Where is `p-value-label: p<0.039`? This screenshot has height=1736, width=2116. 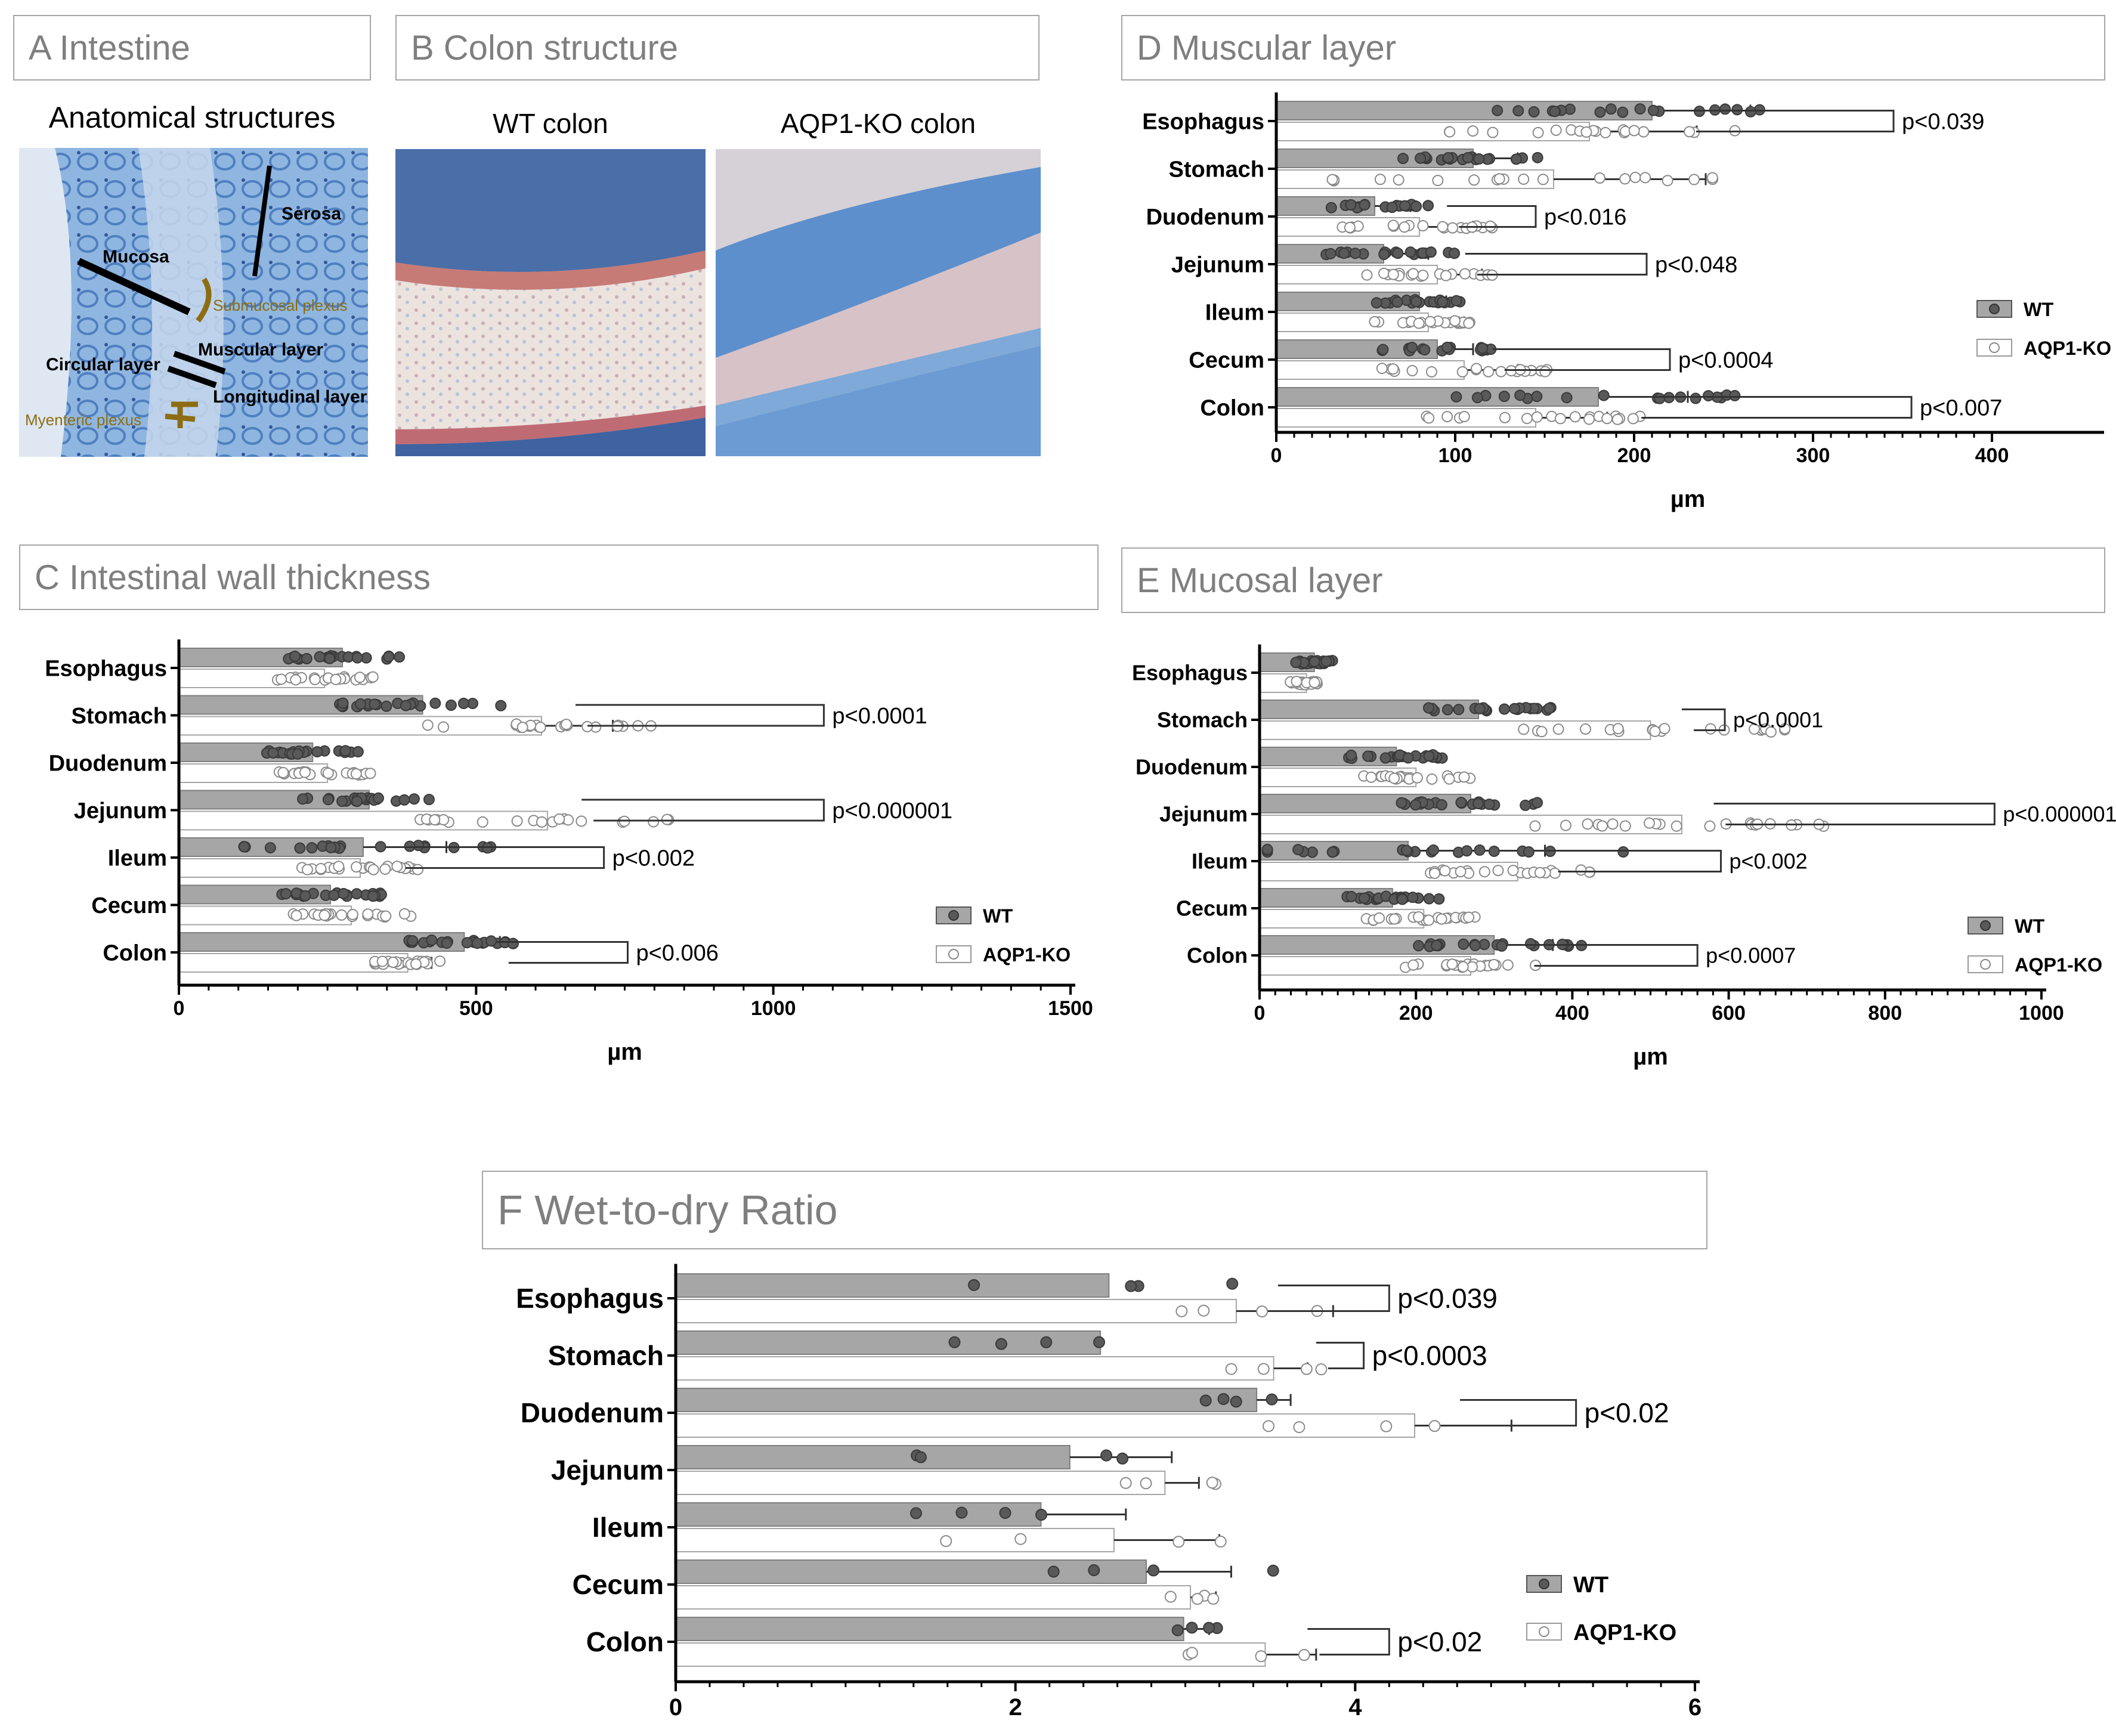
p-value-label: p<0.039 is located at coordinates (1943, 122).